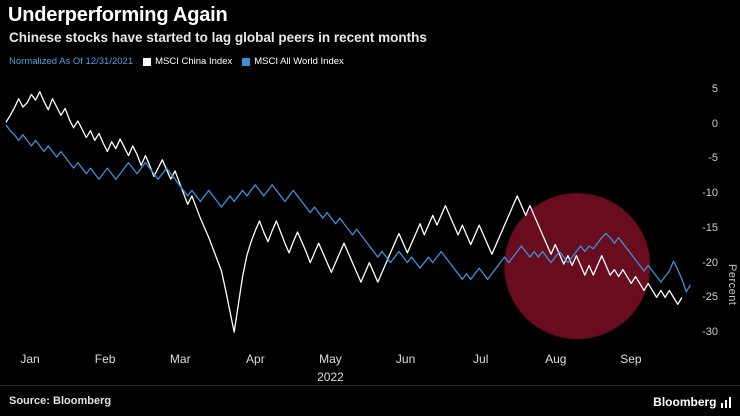 Image resolution: width=740 pixels, height=416 pixels. What do you see at coordinates (481, 359) in the screenshot?
I see `x-tick-label: Jul` at bounding box center [481, 359].